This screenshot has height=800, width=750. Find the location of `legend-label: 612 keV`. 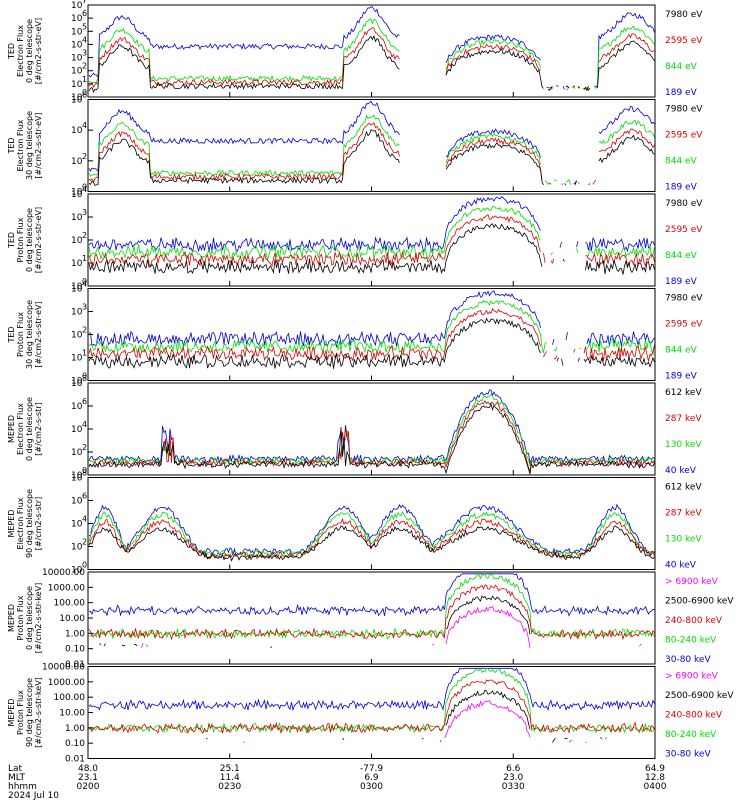

legend-label: 612 keV is located at coordinates (683, 393).